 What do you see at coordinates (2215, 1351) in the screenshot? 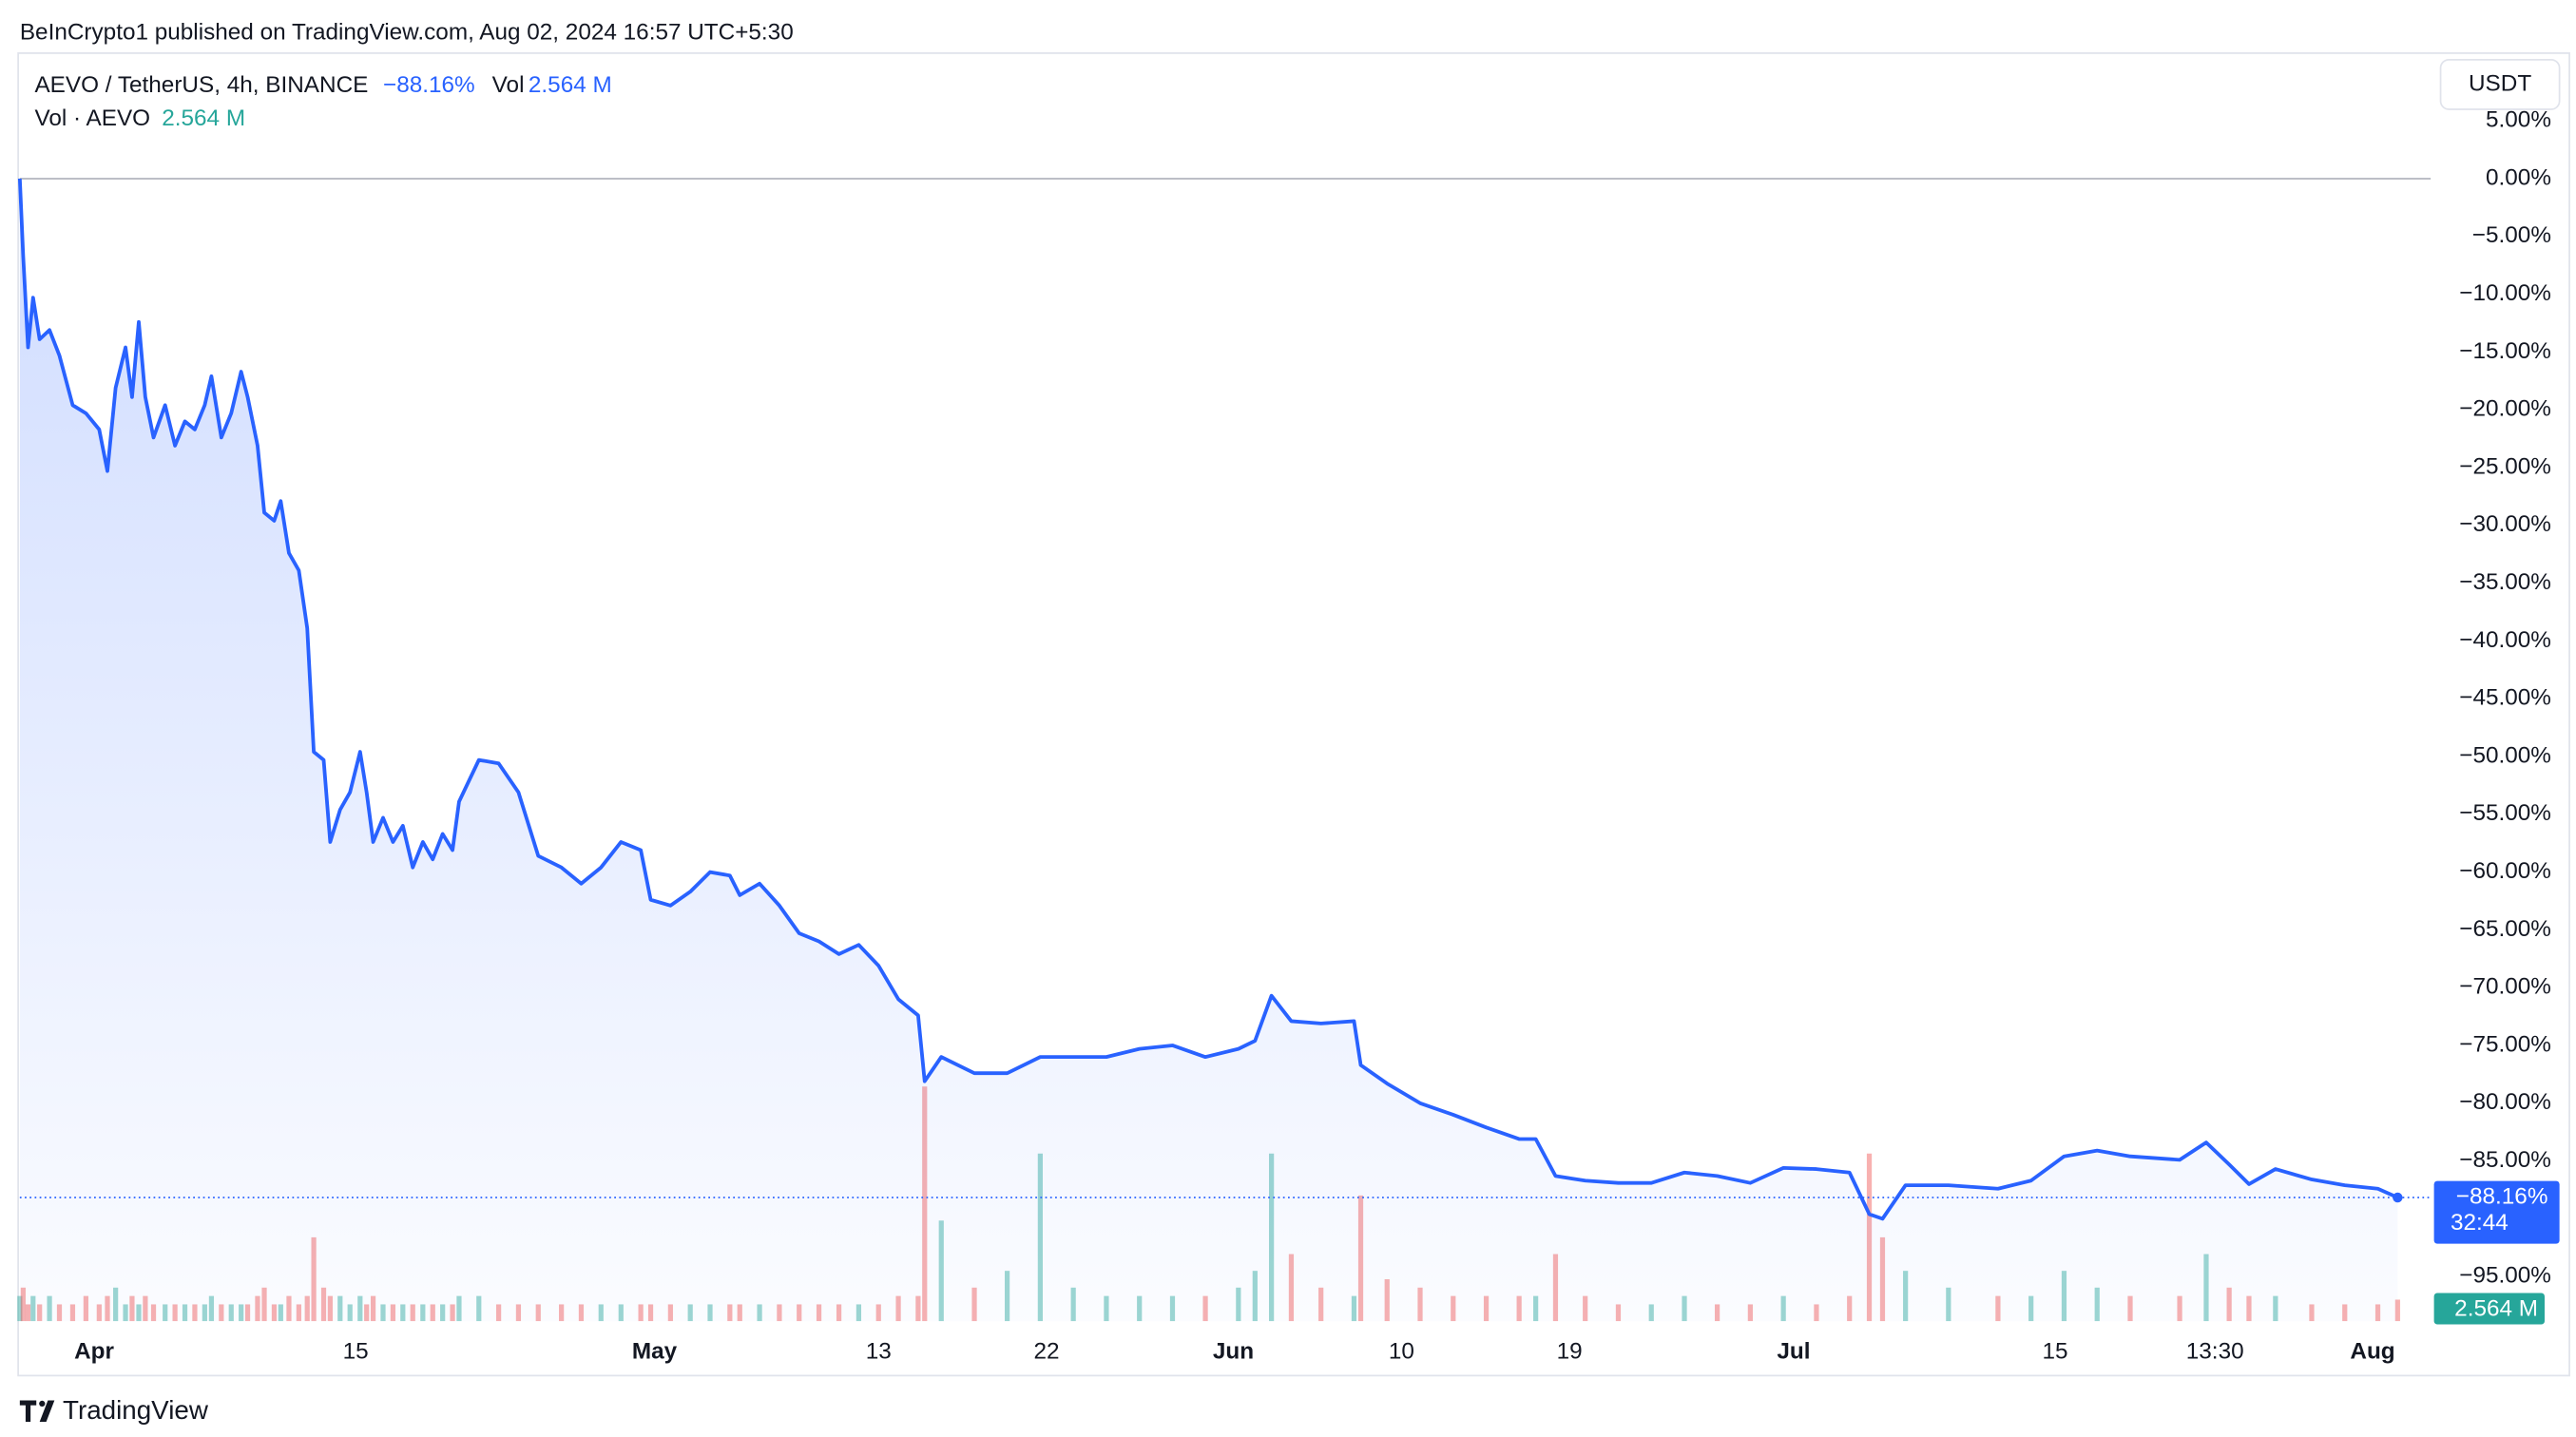
I see `x-tick-label: 13:30` at bounding box center [2215, 1351].